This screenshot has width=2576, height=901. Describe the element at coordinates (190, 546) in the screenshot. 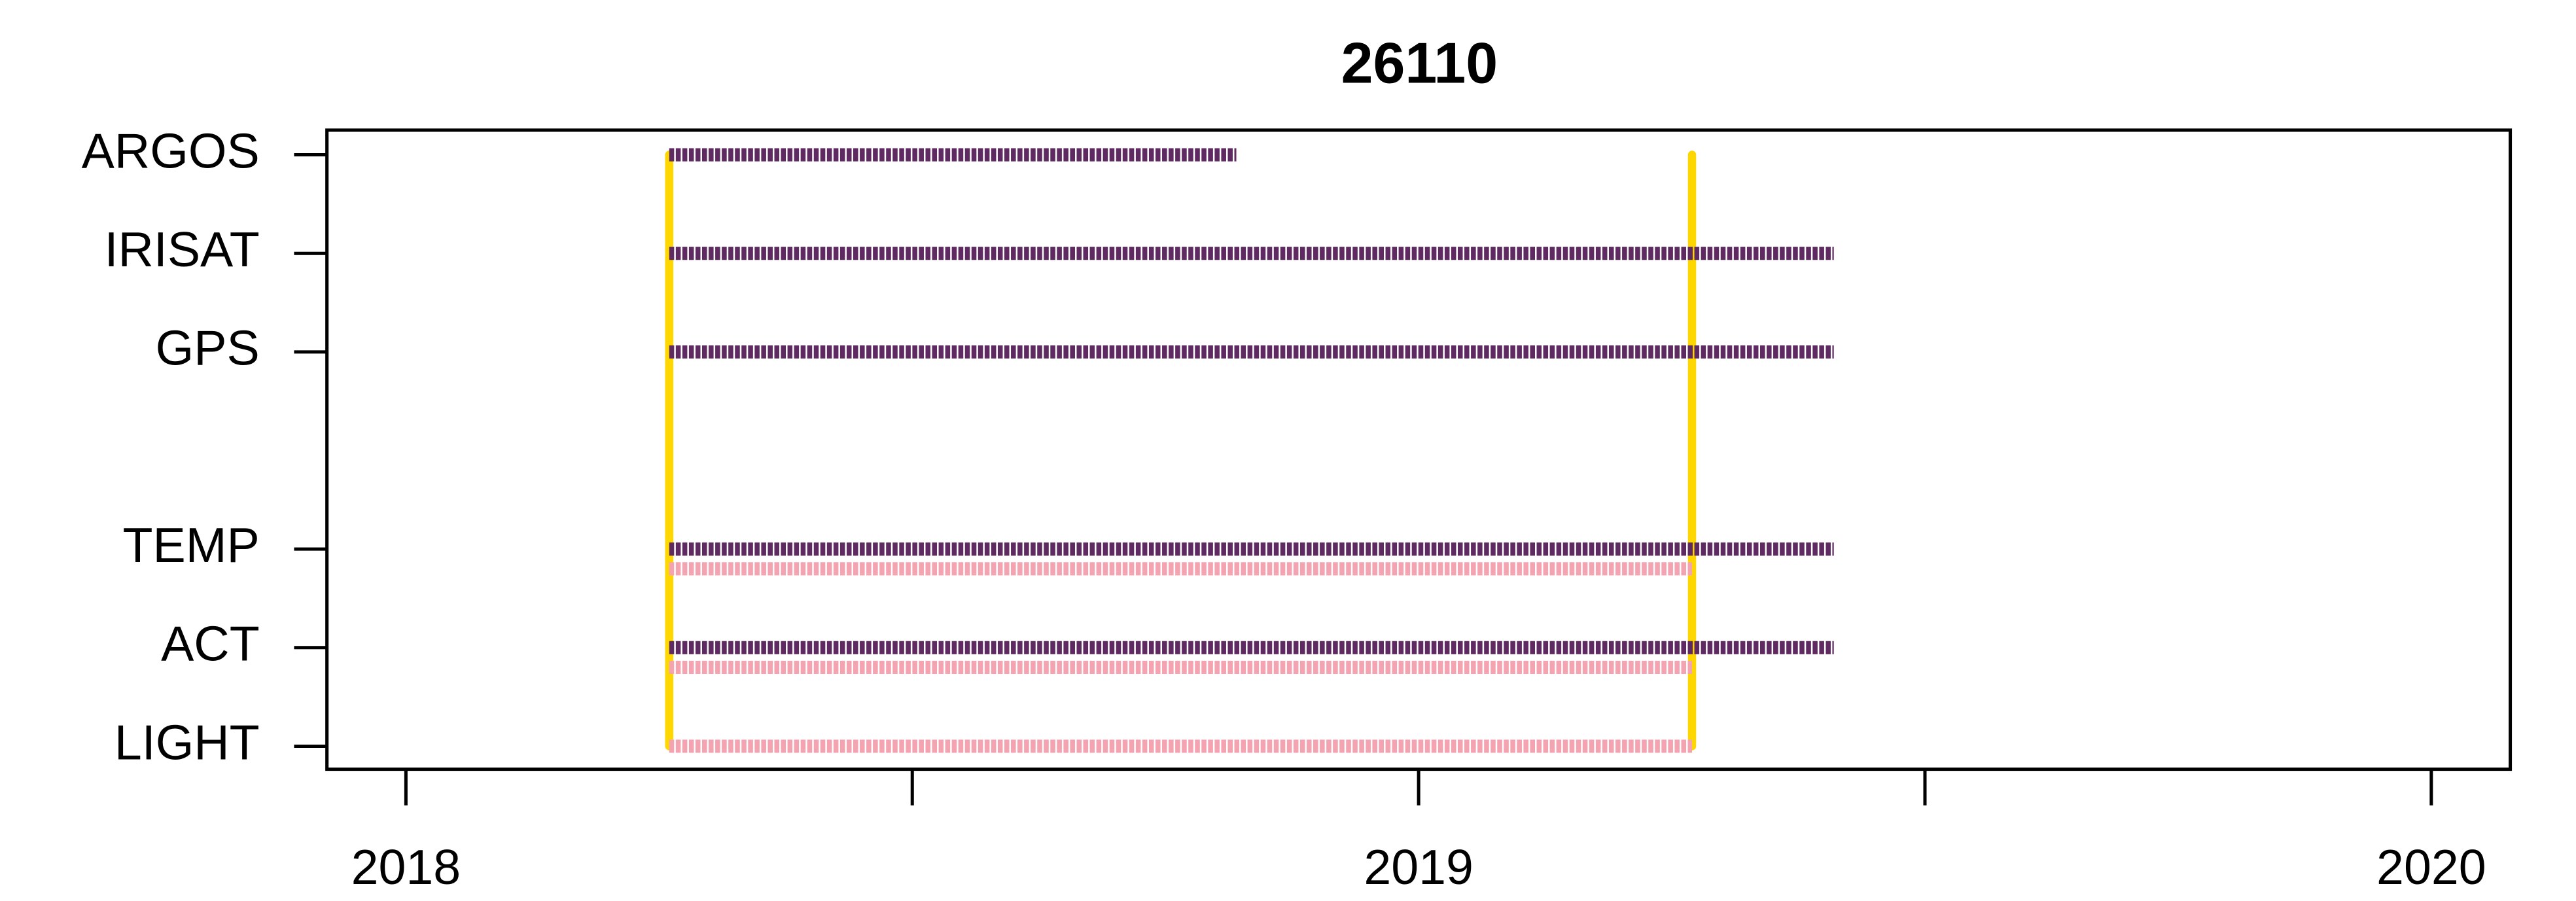

I see `y-tick-label: TEMP` at that location.